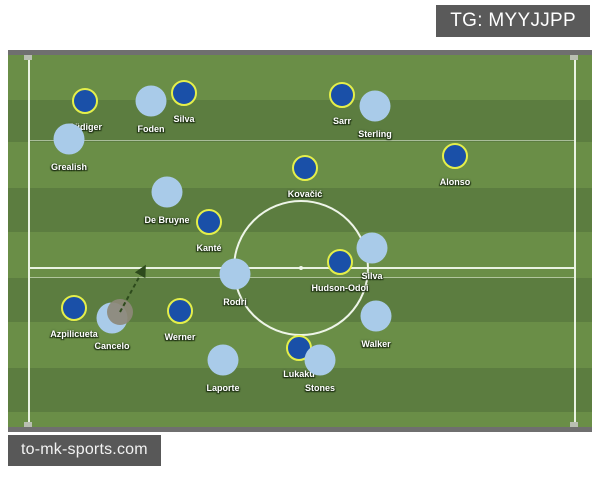  I want to click on player-name-label: Foden, so click(151, 129).